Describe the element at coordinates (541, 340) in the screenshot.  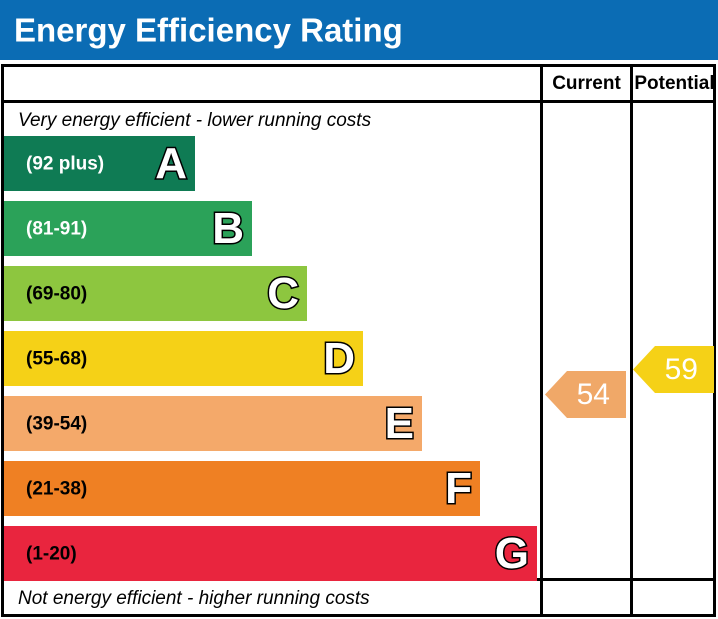
I see `current-column-divider` at that location.